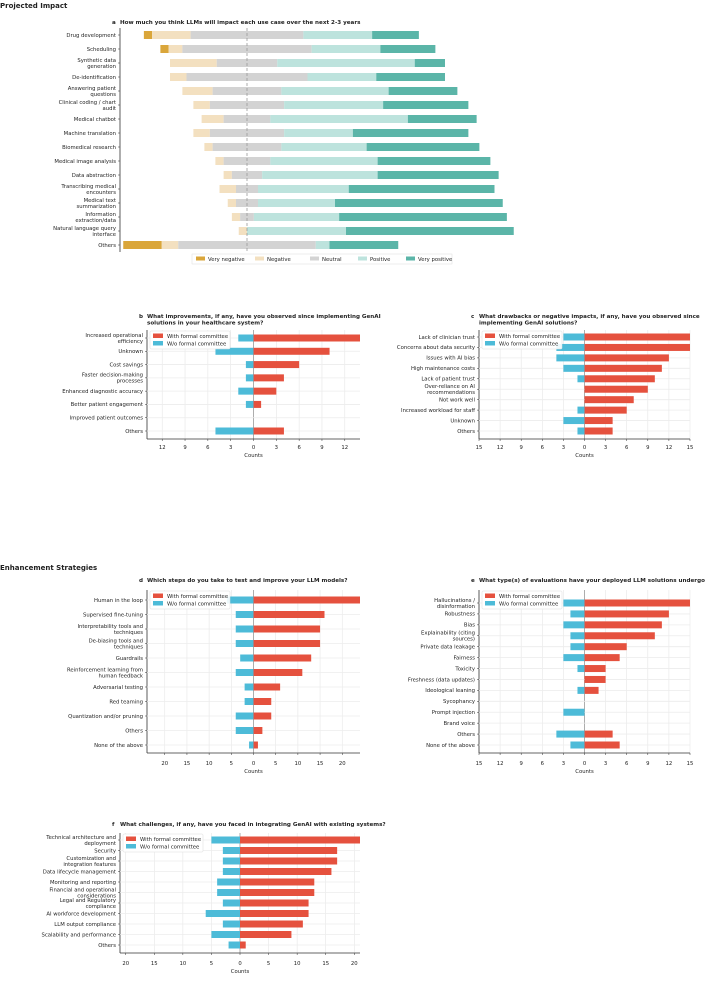 The image size is (705, 1000). I want to click on panel-letter-a: a, so click(114, 23).